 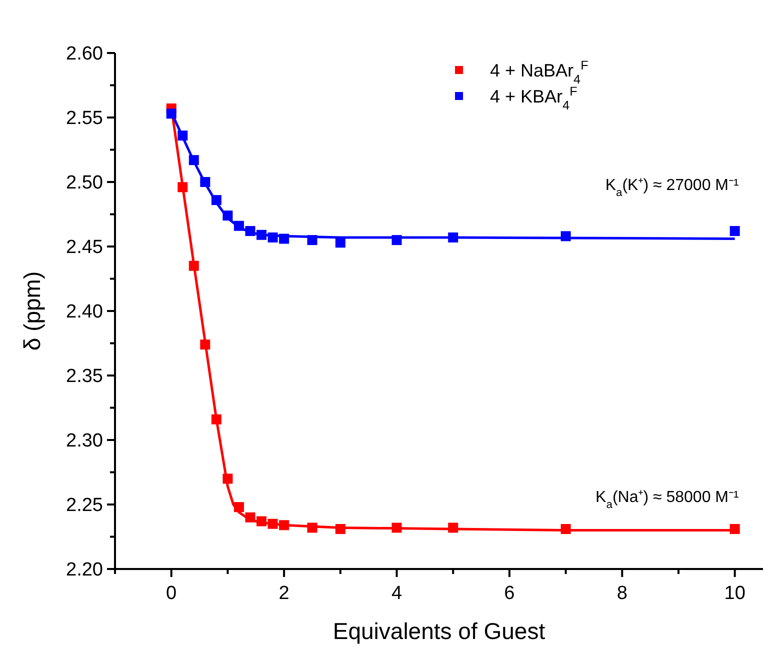 I want to click on y-tick-label: 2.50, so click(x=84, y=183).